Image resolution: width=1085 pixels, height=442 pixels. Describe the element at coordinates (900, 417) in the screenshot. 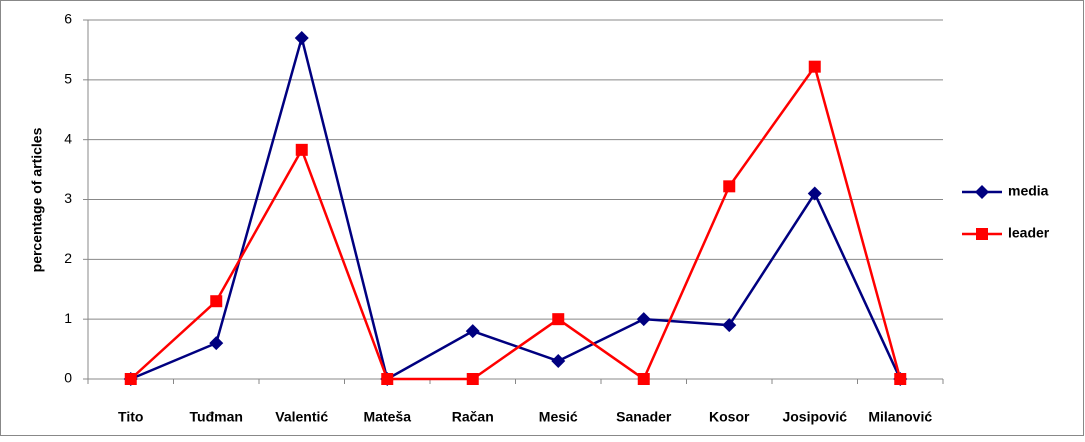

I see `x-tick-label: Milanović` at that location.